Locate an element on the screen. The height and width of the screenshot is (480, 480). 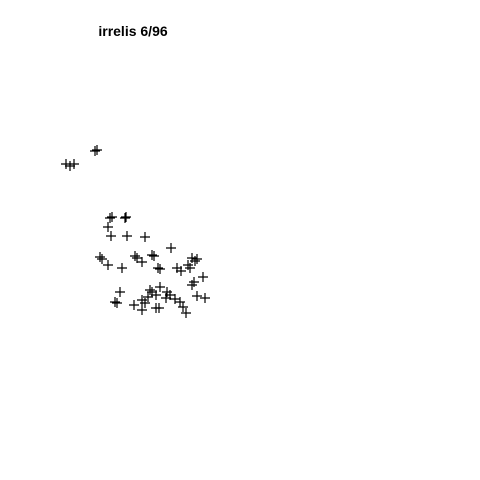
chart-title: irrelis 6/96 is located at coordinates (132, 31).